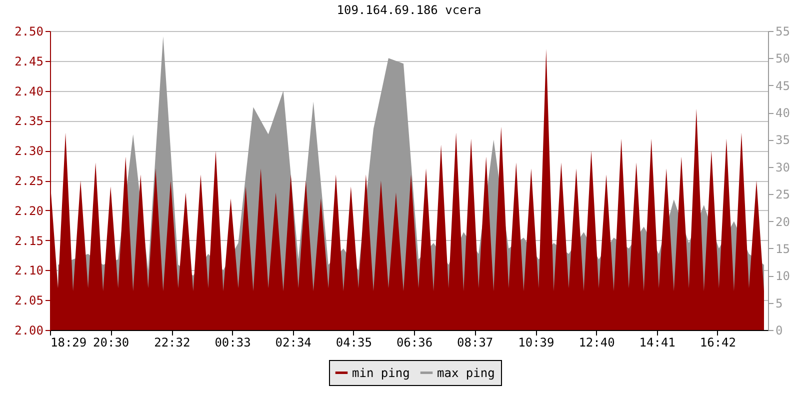 The height and width of the screenshot is (400, 800). Describe the element at coordinates (29, 181) in the screenshot. I see `y-tick-label: 2.25` at that location.